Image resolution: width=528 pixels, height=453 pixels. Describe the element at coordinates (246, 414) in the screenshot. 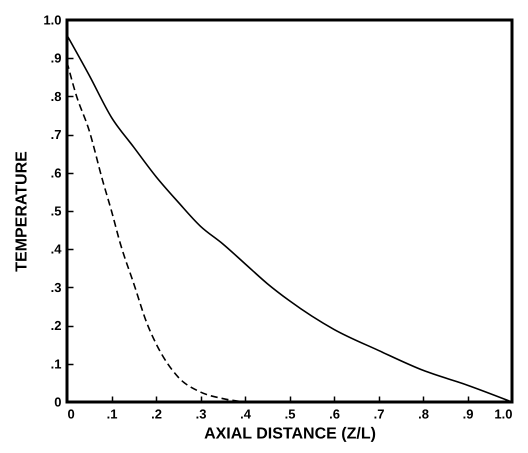

I see `x-tick-label: .4` at that location.